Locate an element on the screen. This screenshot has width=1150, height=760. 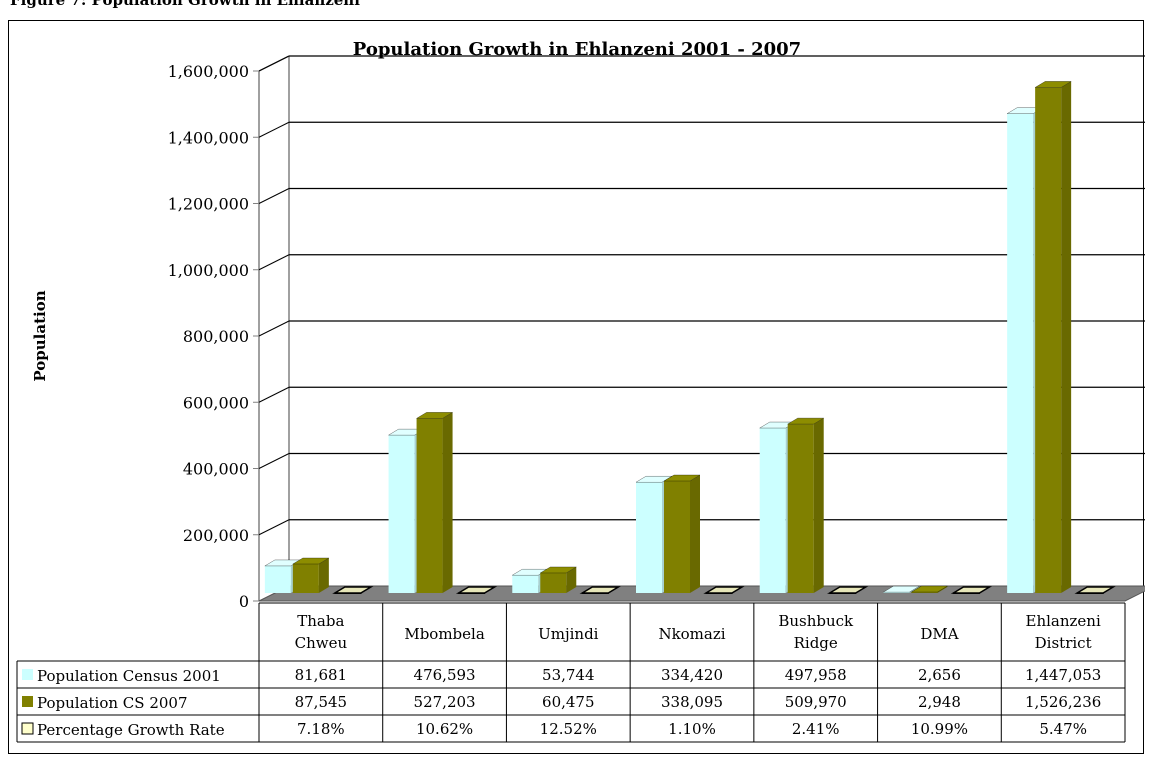
x-category-label: Ridge is located at coordinates (816, 643).